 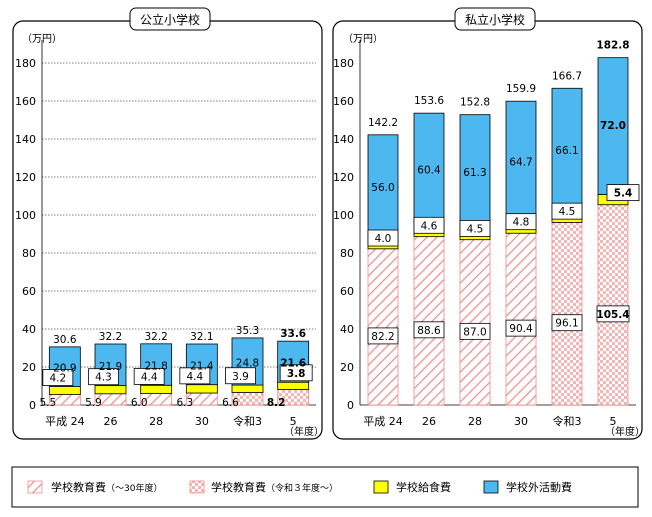 I want to click on private-school-ed-label: 82.2, so click(x=382, y=337).